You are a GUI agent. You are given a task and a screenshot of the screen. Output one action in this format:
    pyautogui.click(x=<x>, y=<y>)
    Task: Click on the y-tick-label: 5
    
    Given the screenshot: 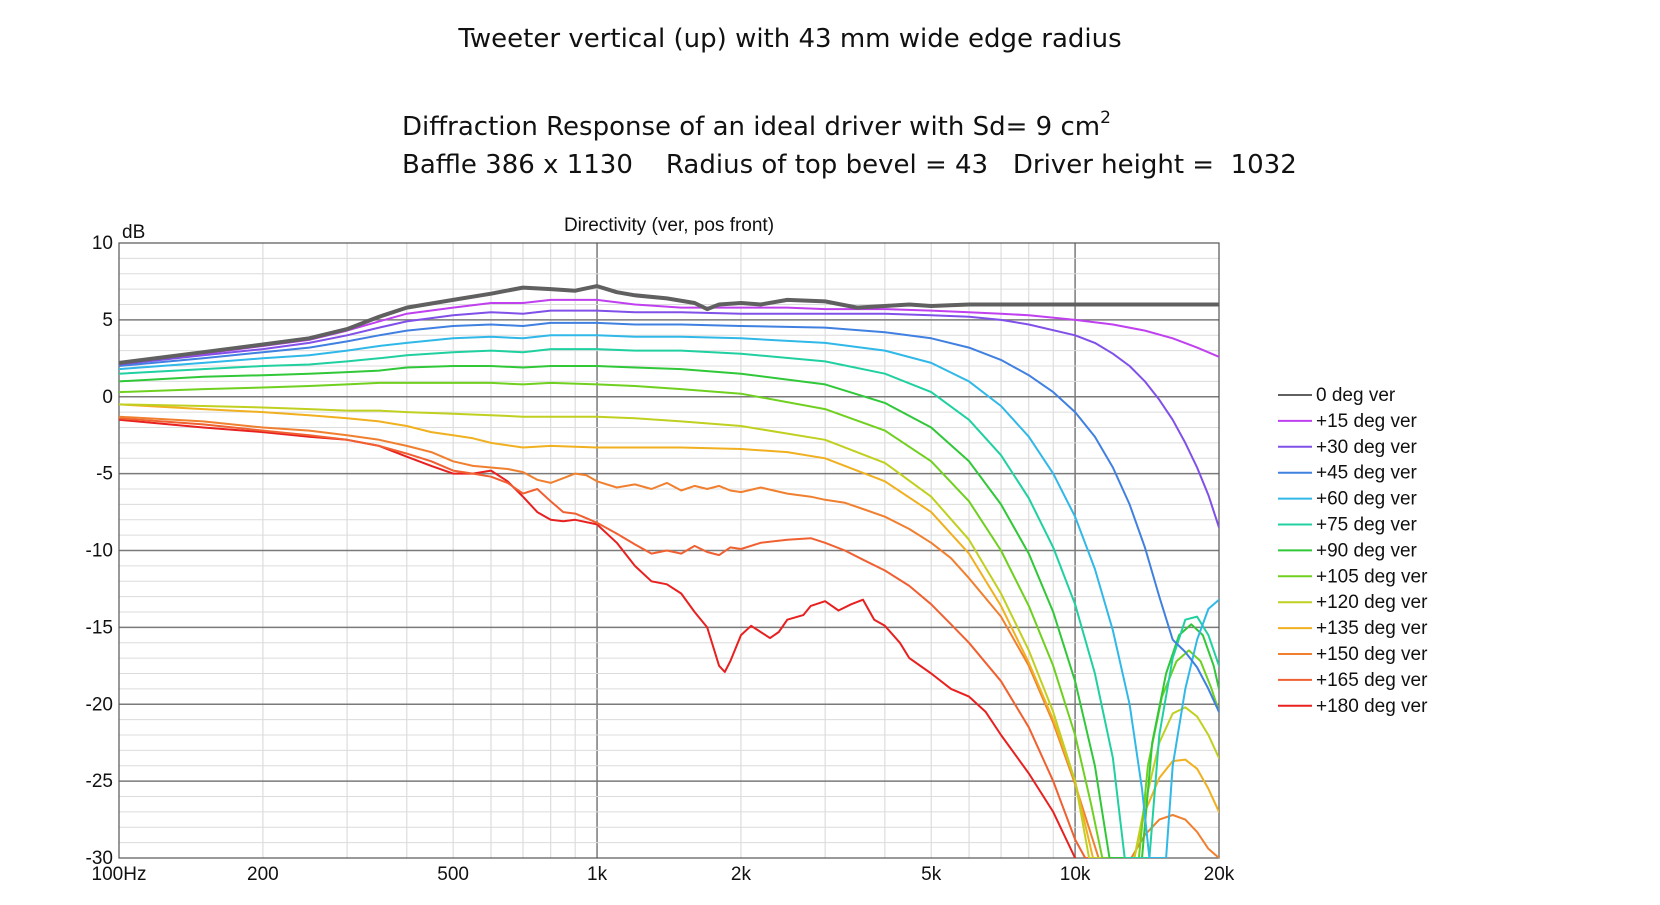 What is the action you would take?
    pyautogui.click(x=107, y=320)
    